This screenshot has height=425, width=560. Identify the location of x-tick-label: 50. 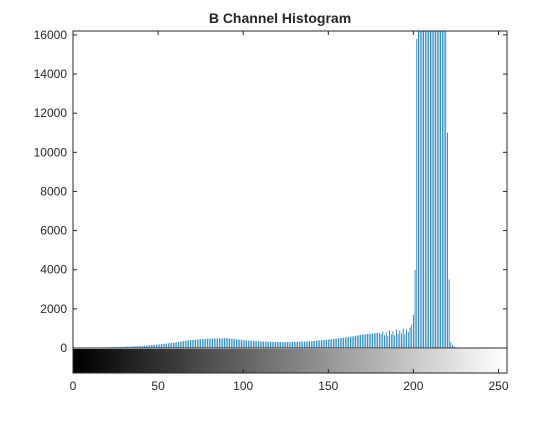
(158, 386).